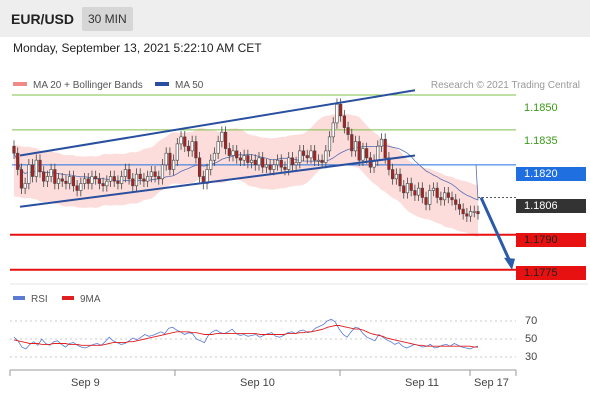 This screenshot has height=400, width=590. I want to click on forecast-arrow, so click(497, 233).